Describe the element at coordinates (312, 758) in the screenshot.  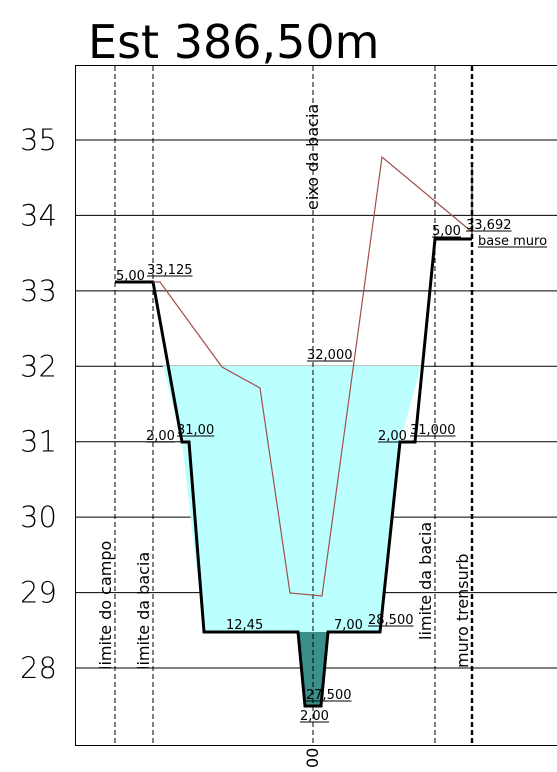
I see `station-label: 00` at that location.